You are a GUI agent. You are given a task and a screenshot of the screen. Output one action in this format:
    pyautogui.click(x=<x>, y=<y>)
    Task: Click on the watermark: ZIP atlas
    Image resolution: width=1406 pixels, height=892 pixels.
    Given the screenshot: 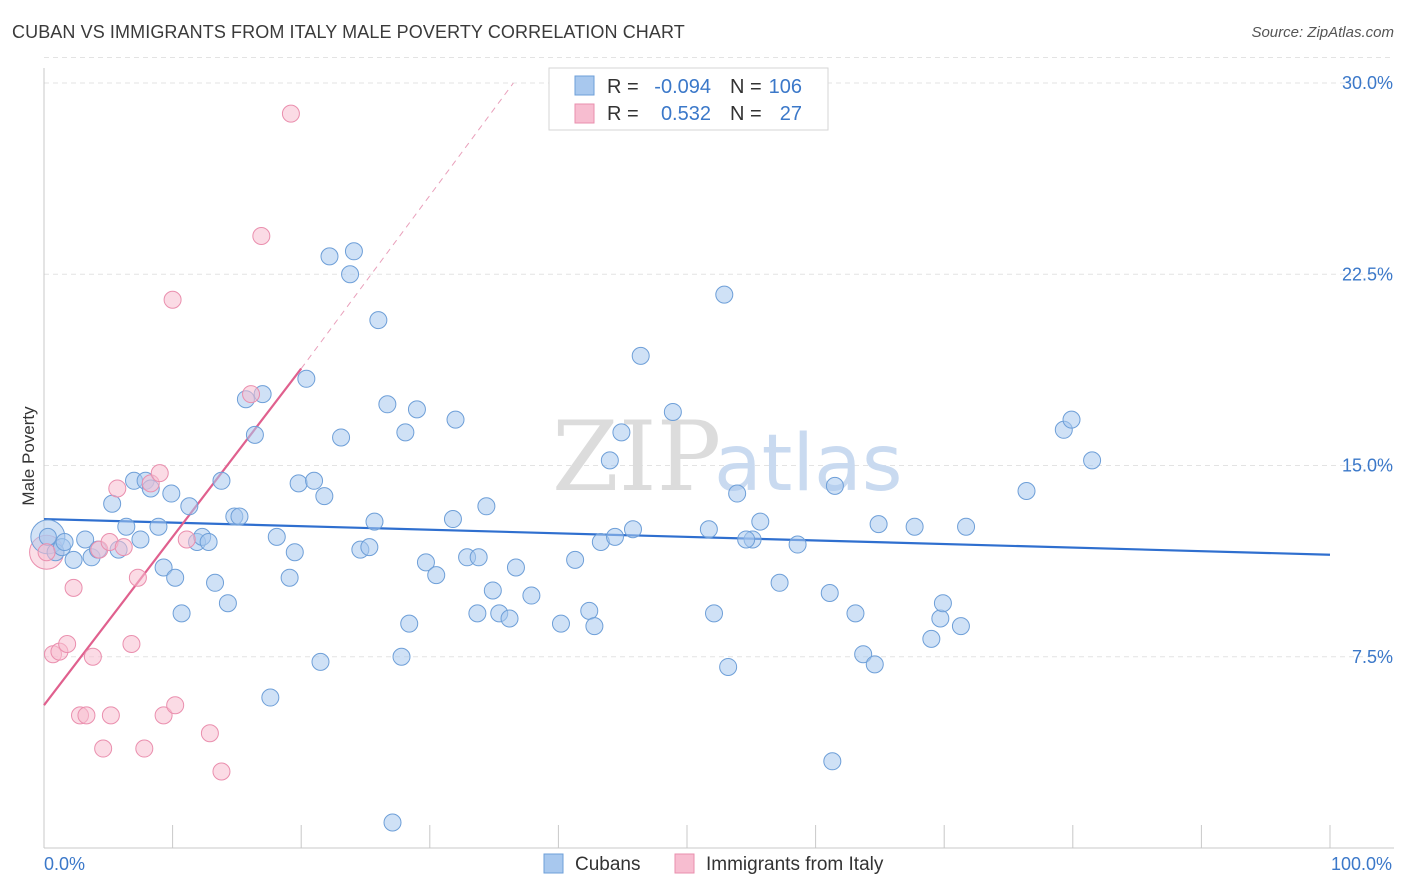 What is the action you would take?
    pyautogui.click(x=727, y=457)
    